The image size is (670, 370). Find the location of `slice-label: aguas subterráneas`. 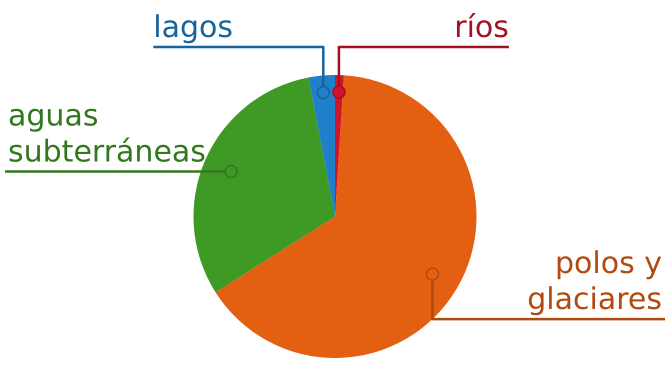

slice-label: aguas subterráneas is located at coordinates (107, 134).